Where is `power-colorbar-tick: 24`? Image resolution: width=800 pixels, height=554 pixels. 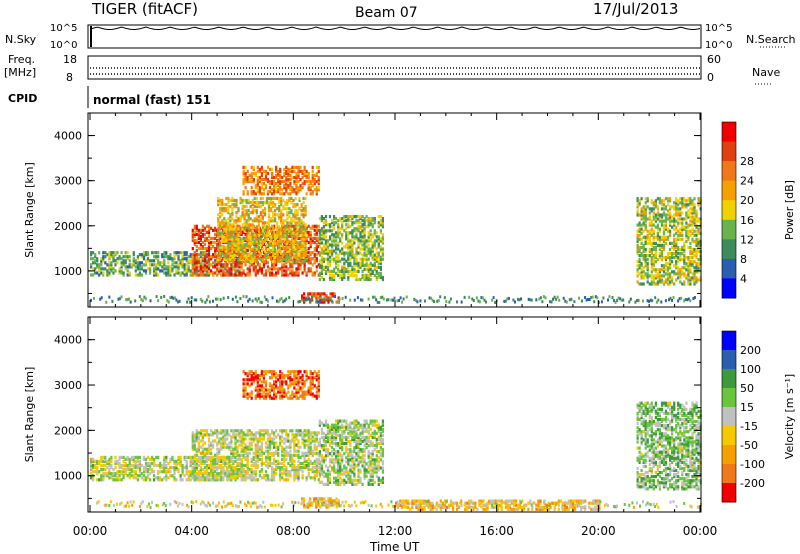
power-colorbar-tick: 24 is located at coordinates (747, 181).